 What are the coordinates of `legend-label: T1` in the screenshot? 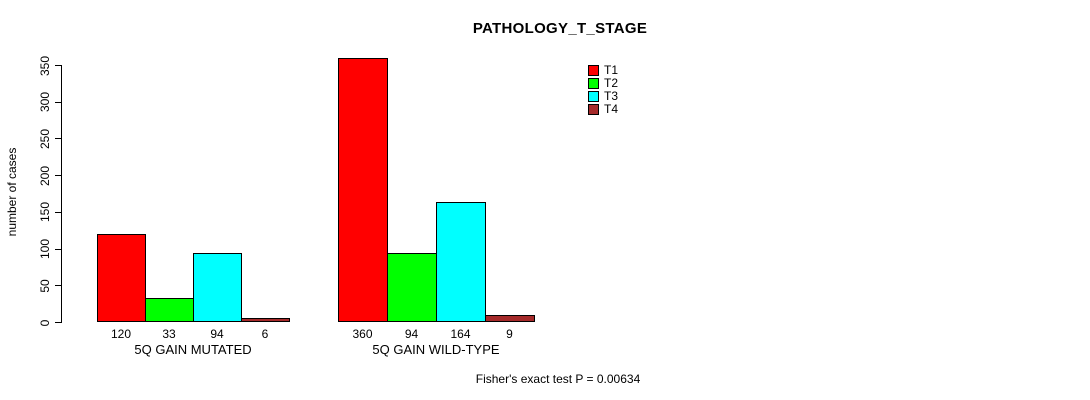 It's located at (611, 70).